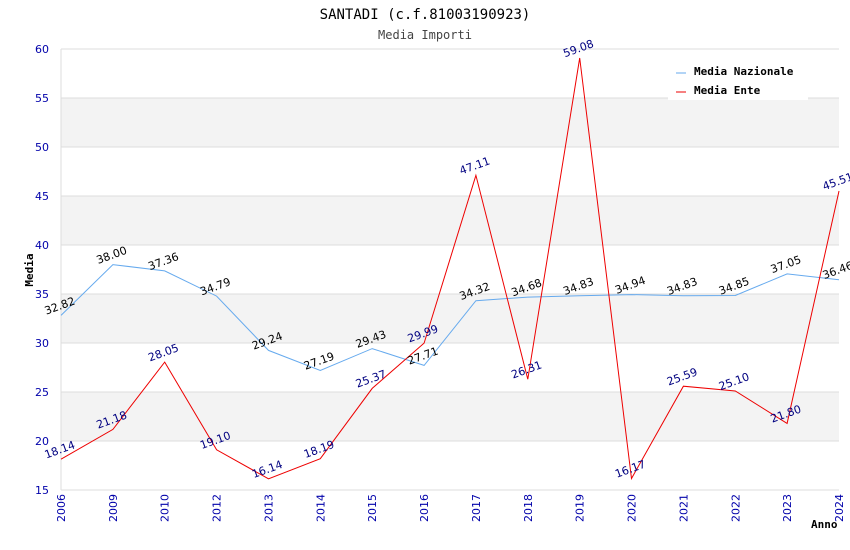  I want to click on x-tick-2009: 2009, so click(113, 508).